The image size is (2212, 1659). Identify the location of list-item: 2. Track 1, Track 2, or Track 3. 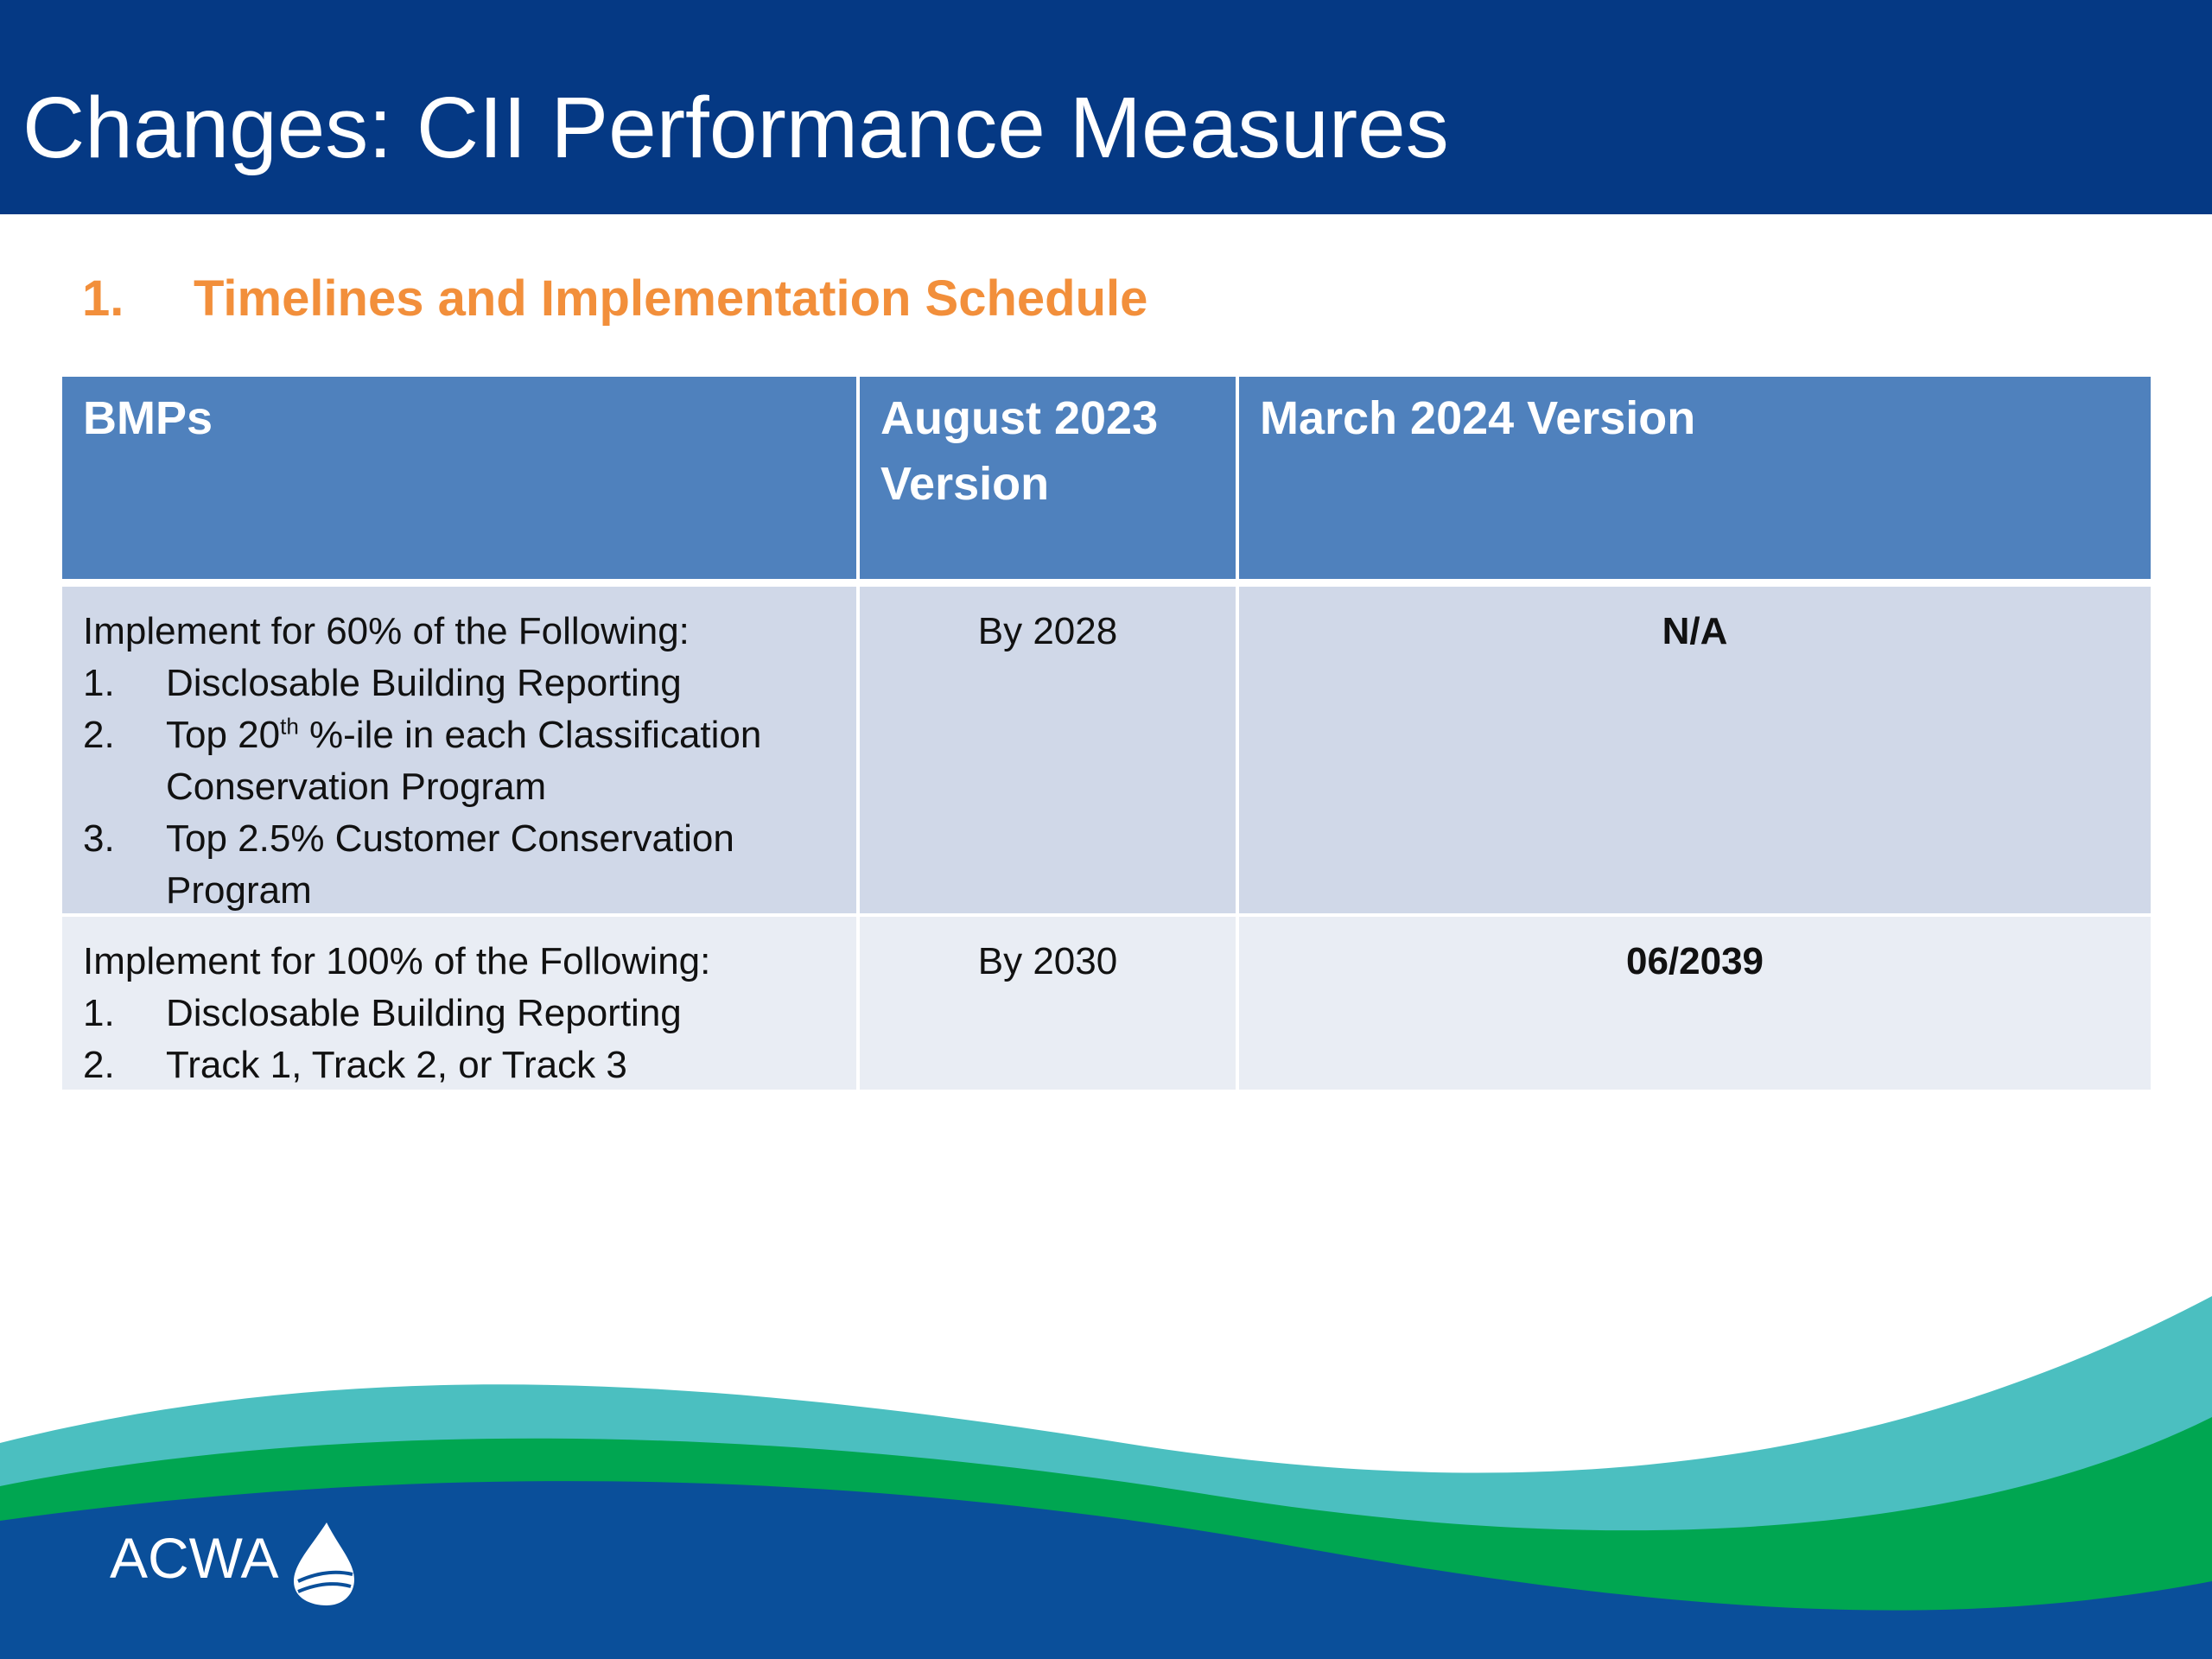
(459, 1065).